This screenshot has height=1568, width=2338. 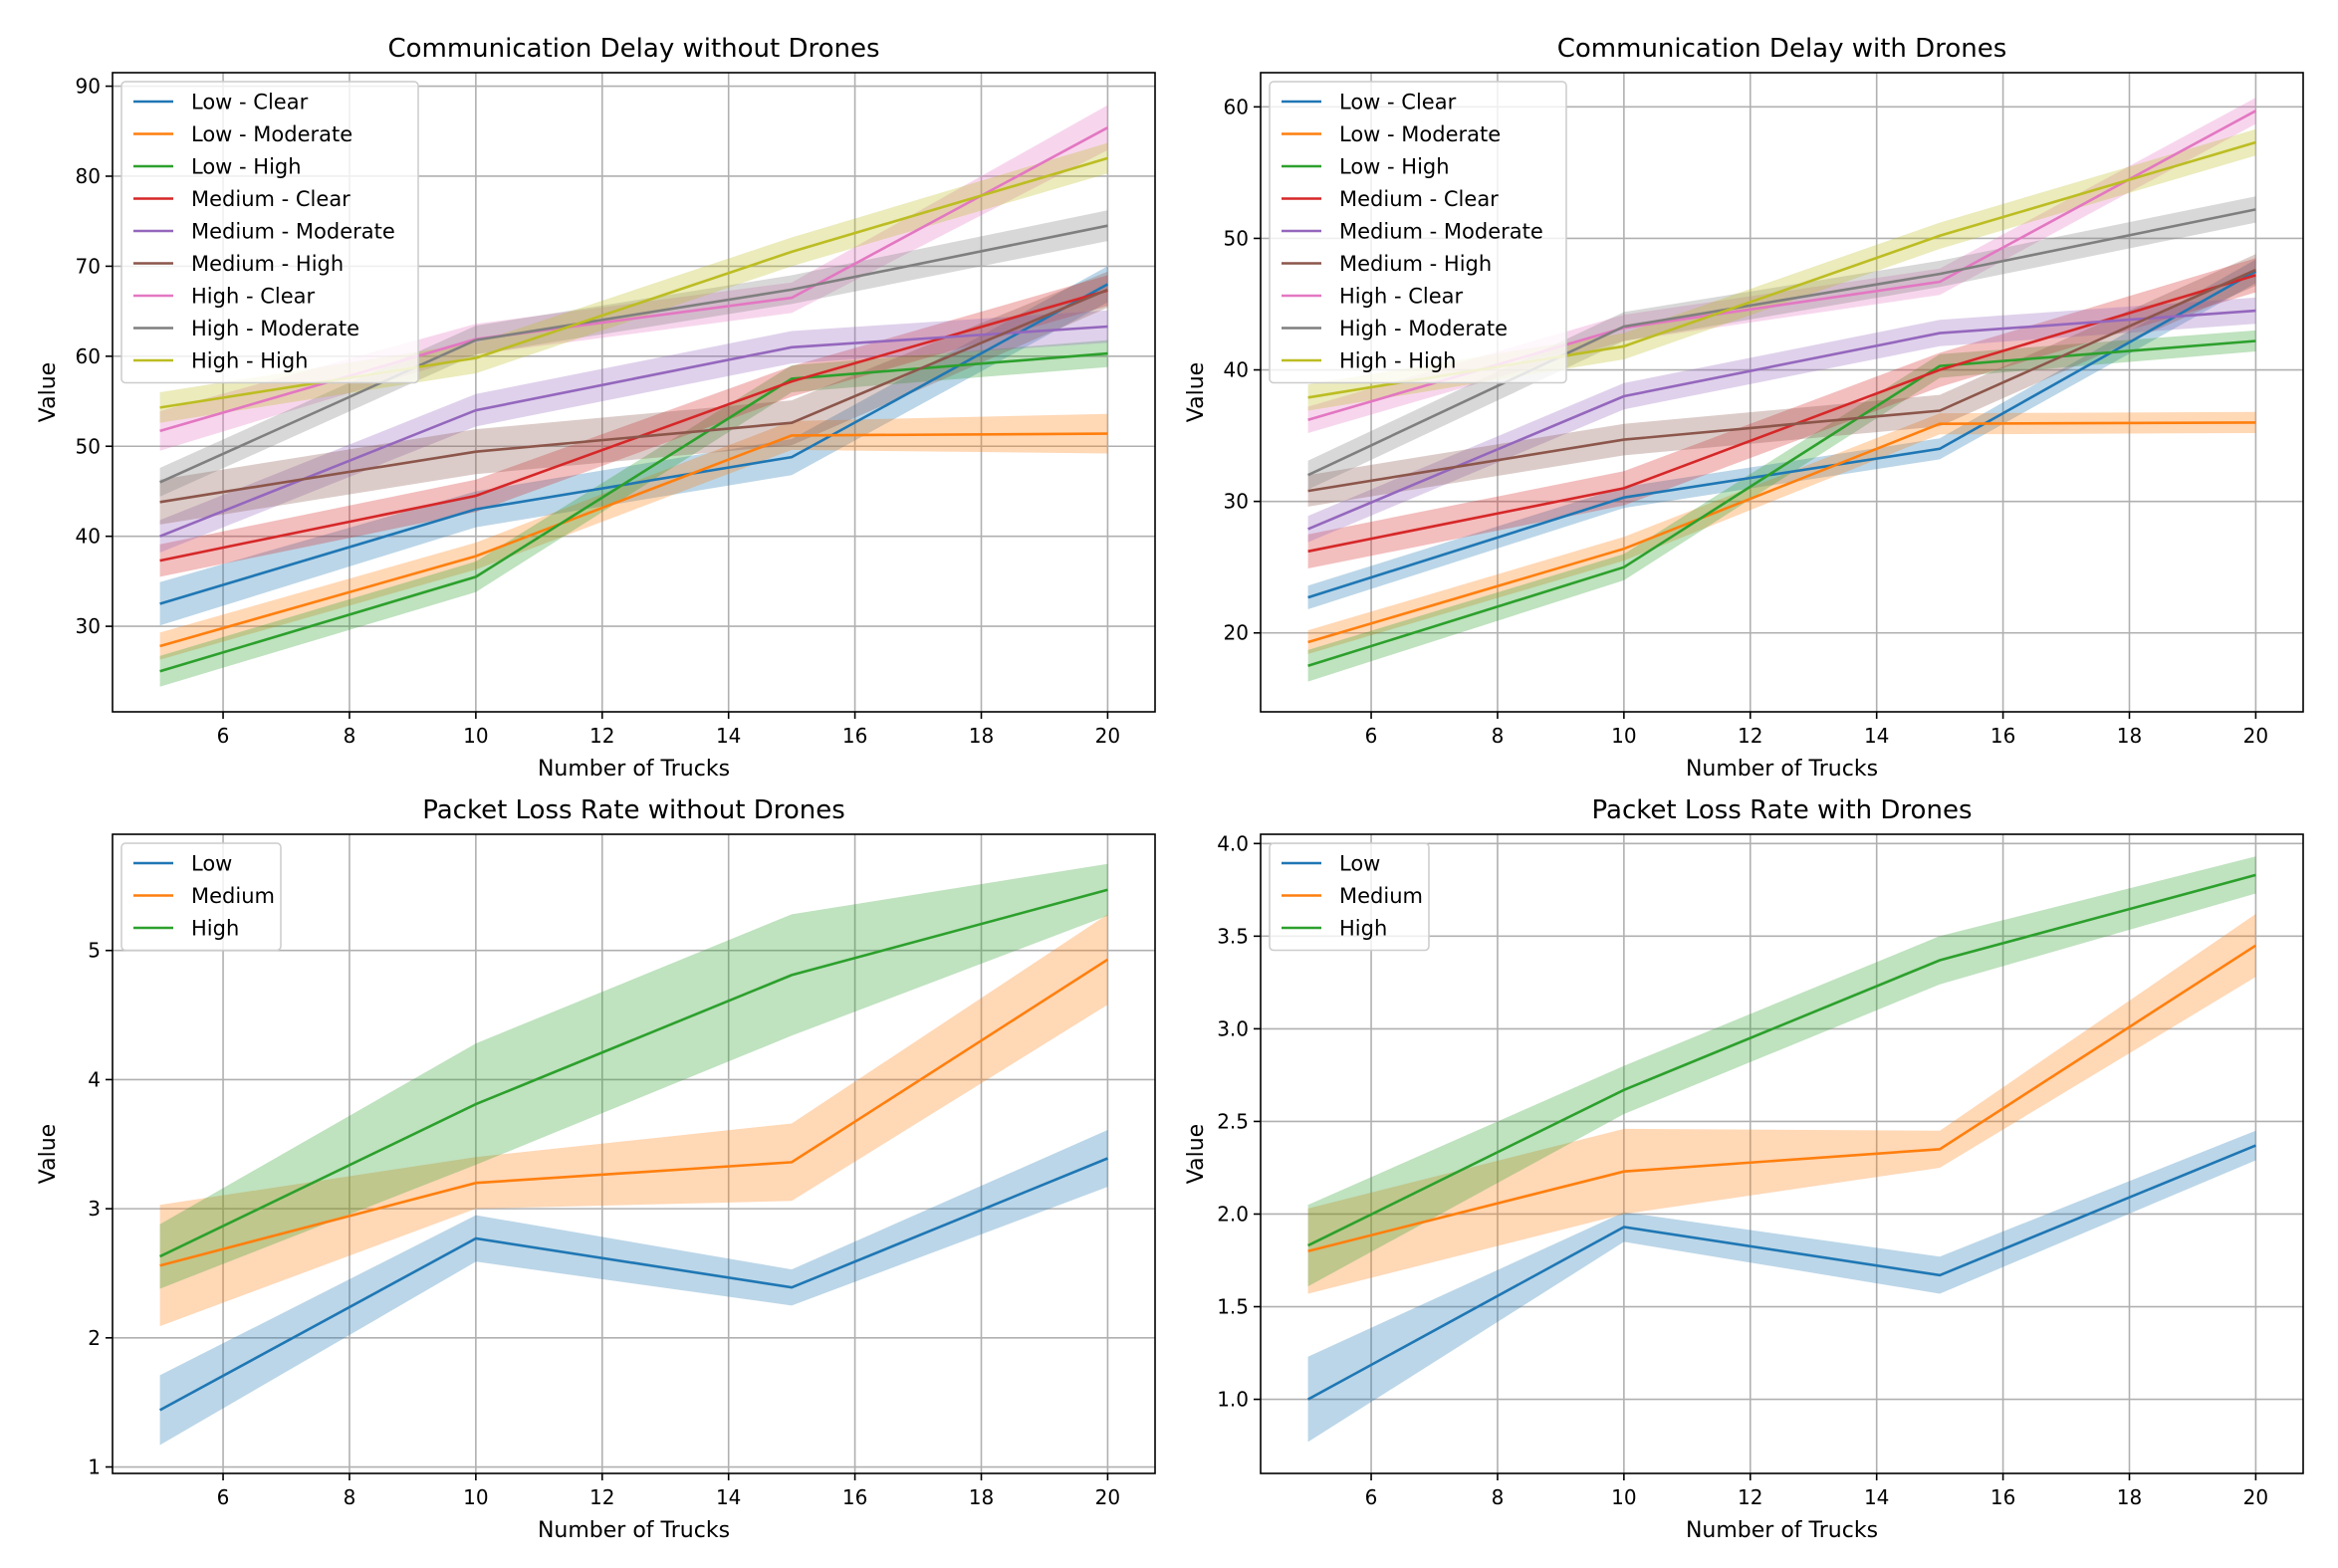 I want to click on band-low, so click(x=1781, y=1286).